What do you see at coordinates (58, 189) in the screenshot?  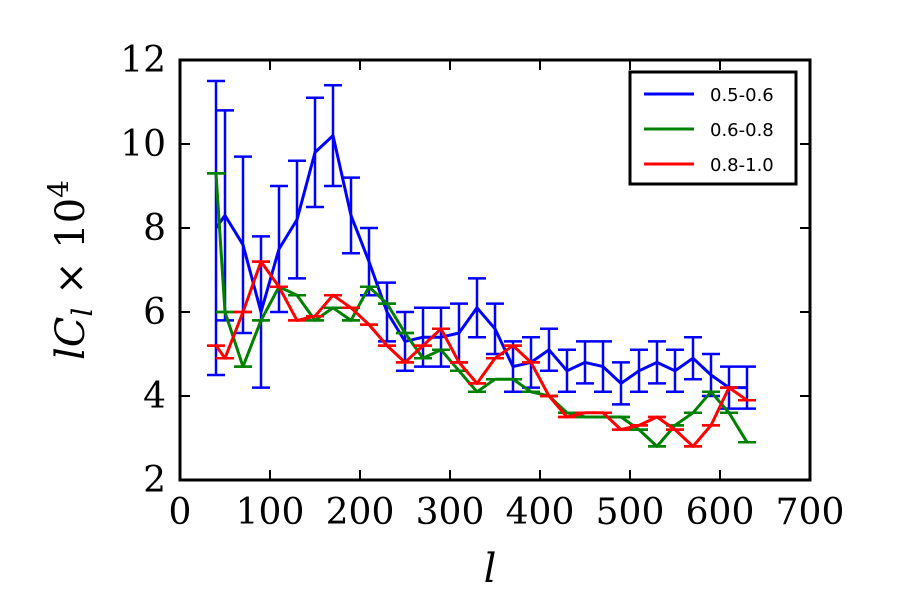 I see `y-axis-label-sup: 4` at bounding box center [58, 189].